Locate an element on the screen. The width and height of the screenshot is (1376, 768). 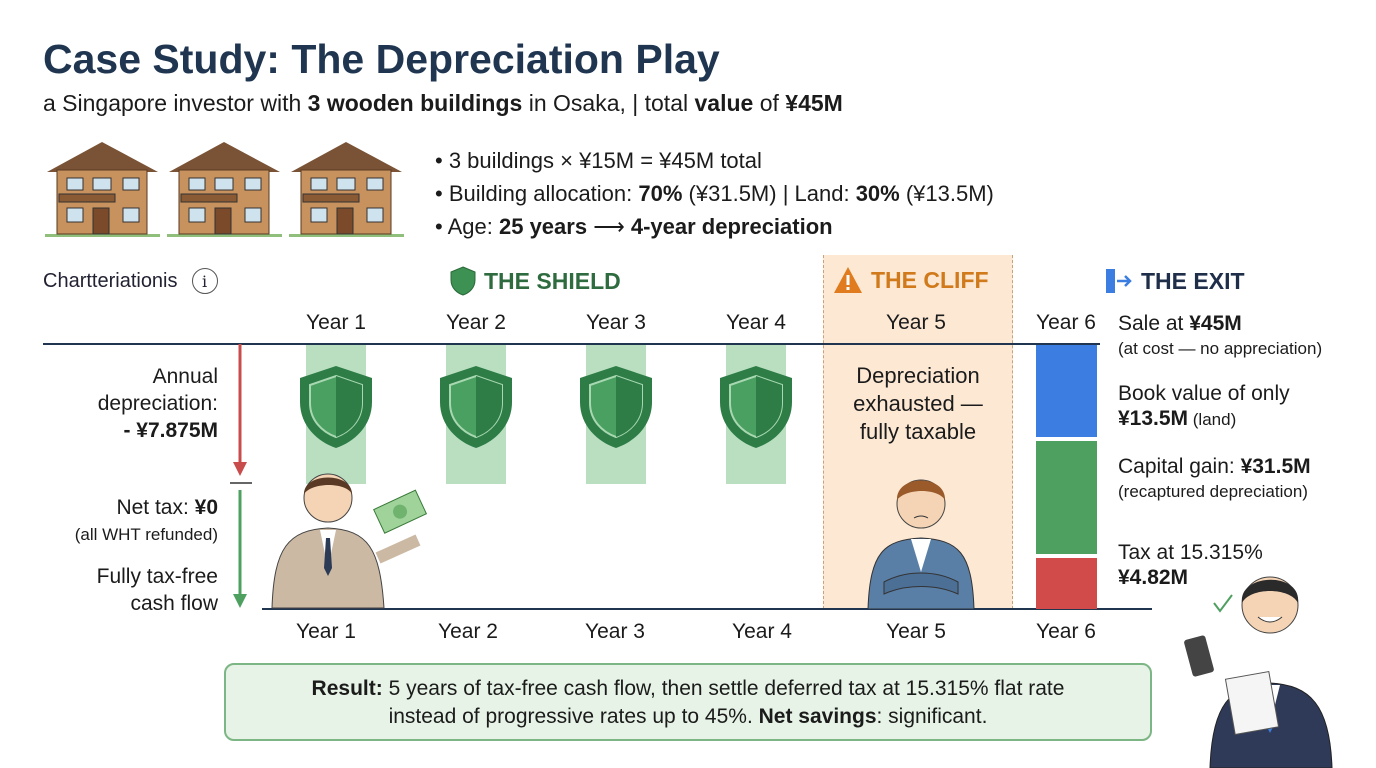
year-label-top: Year 6 is located at coordinates (1066, 322).